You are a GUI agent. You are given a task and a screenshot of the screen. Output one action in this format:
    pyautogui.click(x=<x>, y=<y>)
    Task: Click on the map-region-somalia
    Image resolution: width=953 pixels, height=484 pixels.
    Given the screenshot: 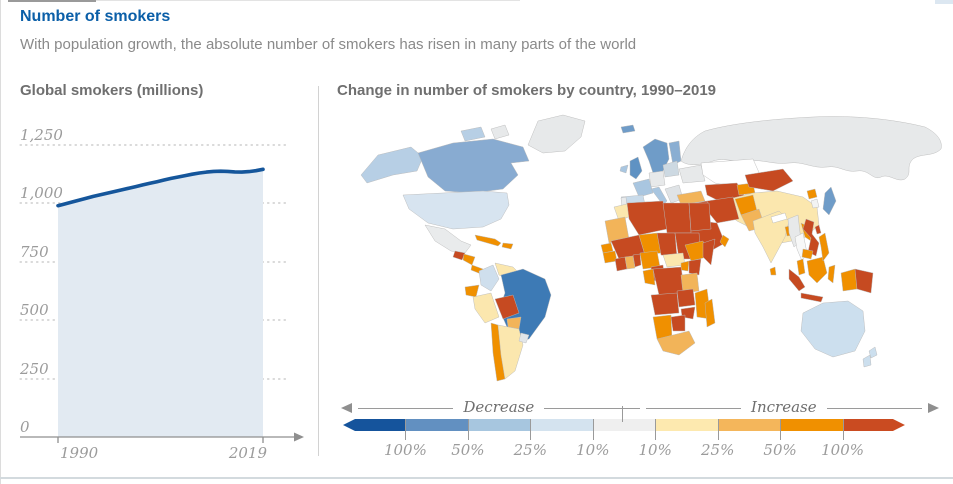 What is the action you would take?
    pyautogui.click(x=709, y=252)
    